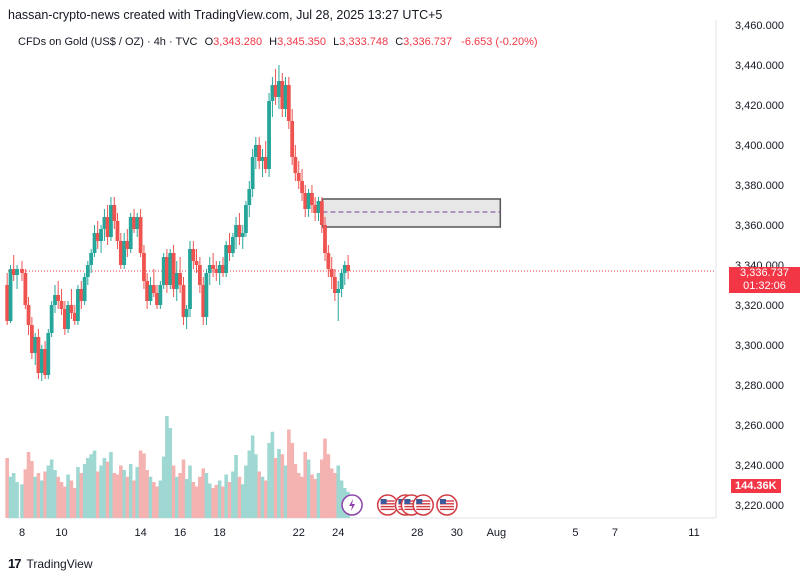 The image size is (809, 581). I want to click on price-tick-label: 3,320.000, so click(759, 306).